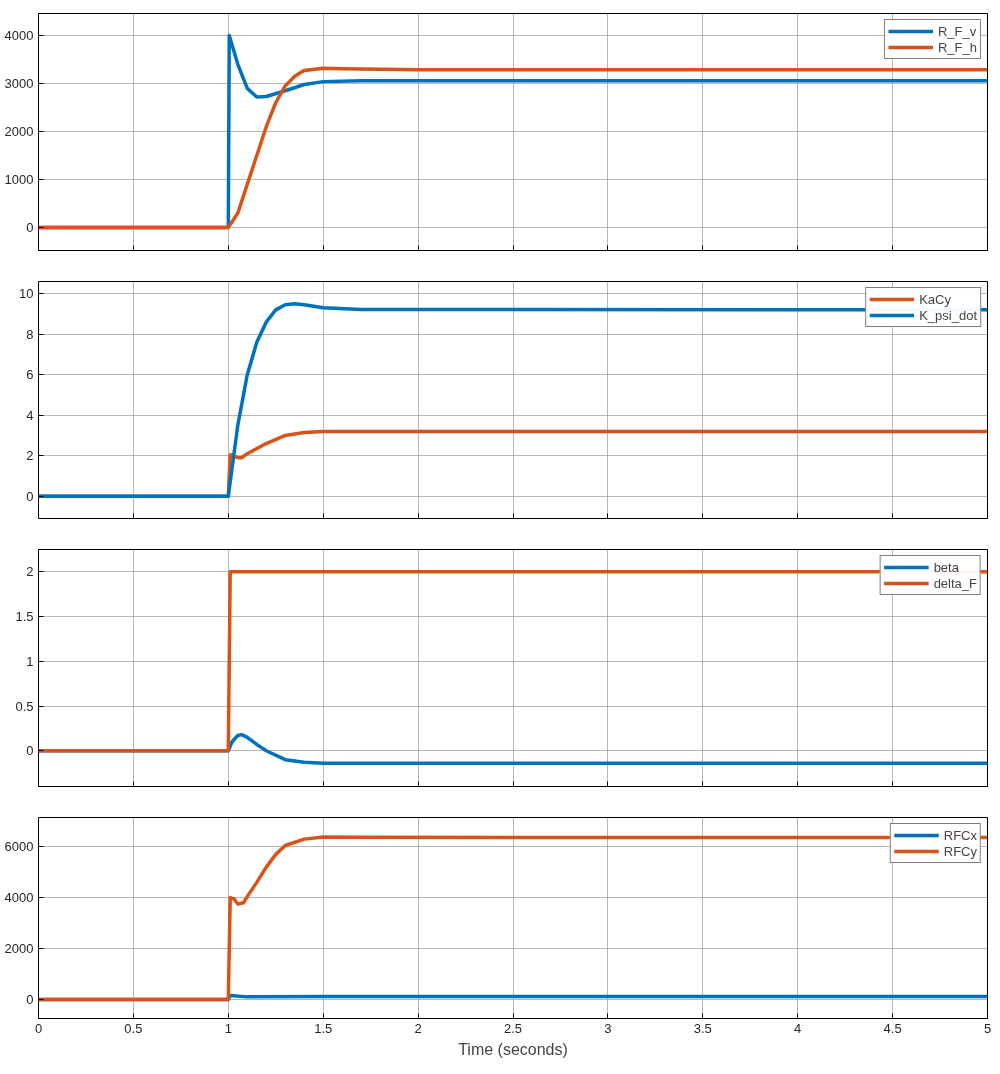 This screenshot has width=1000, height=1074. Describe the element at coordinates (133, 1028) in the screenshot. I see `x-tick-label: 0.5` at that location.